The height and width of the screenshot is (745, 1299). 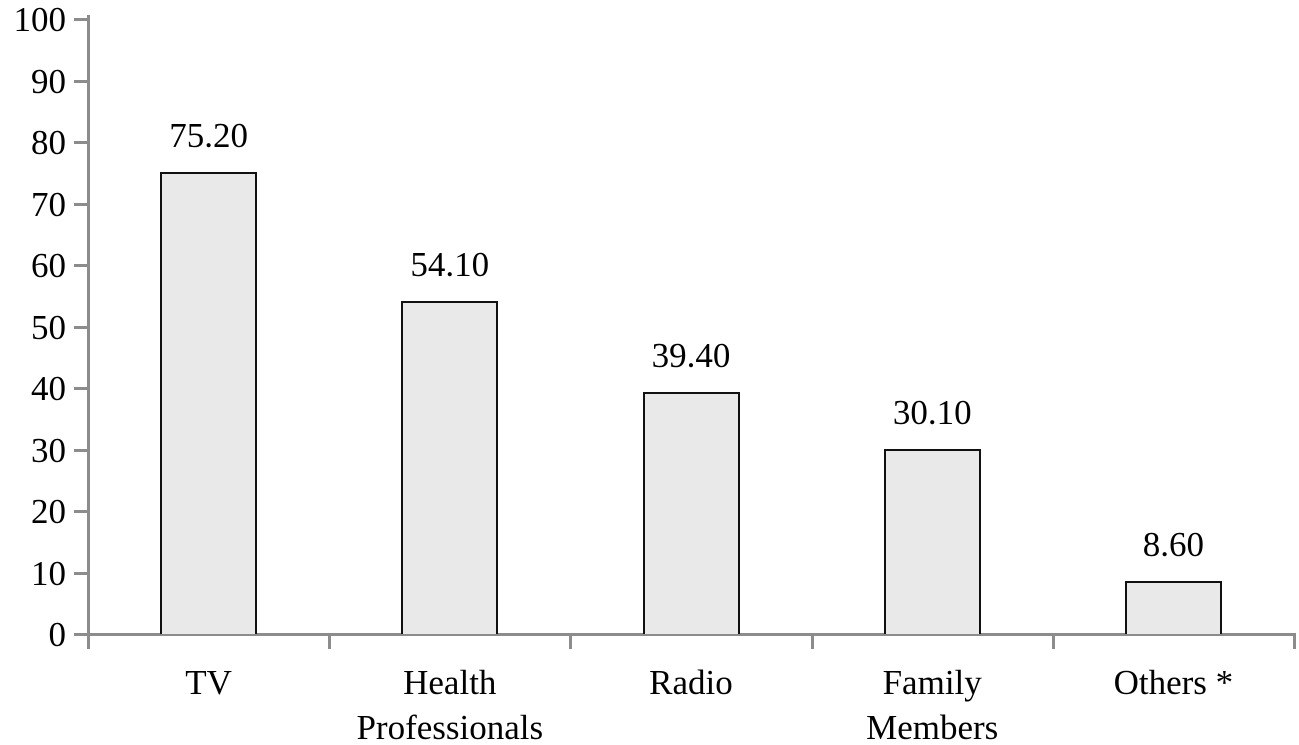 What do you see at coordinates (48, 388) in the screenshot?
I see `y-tick-label: 40` at bounding box center [48, 388].